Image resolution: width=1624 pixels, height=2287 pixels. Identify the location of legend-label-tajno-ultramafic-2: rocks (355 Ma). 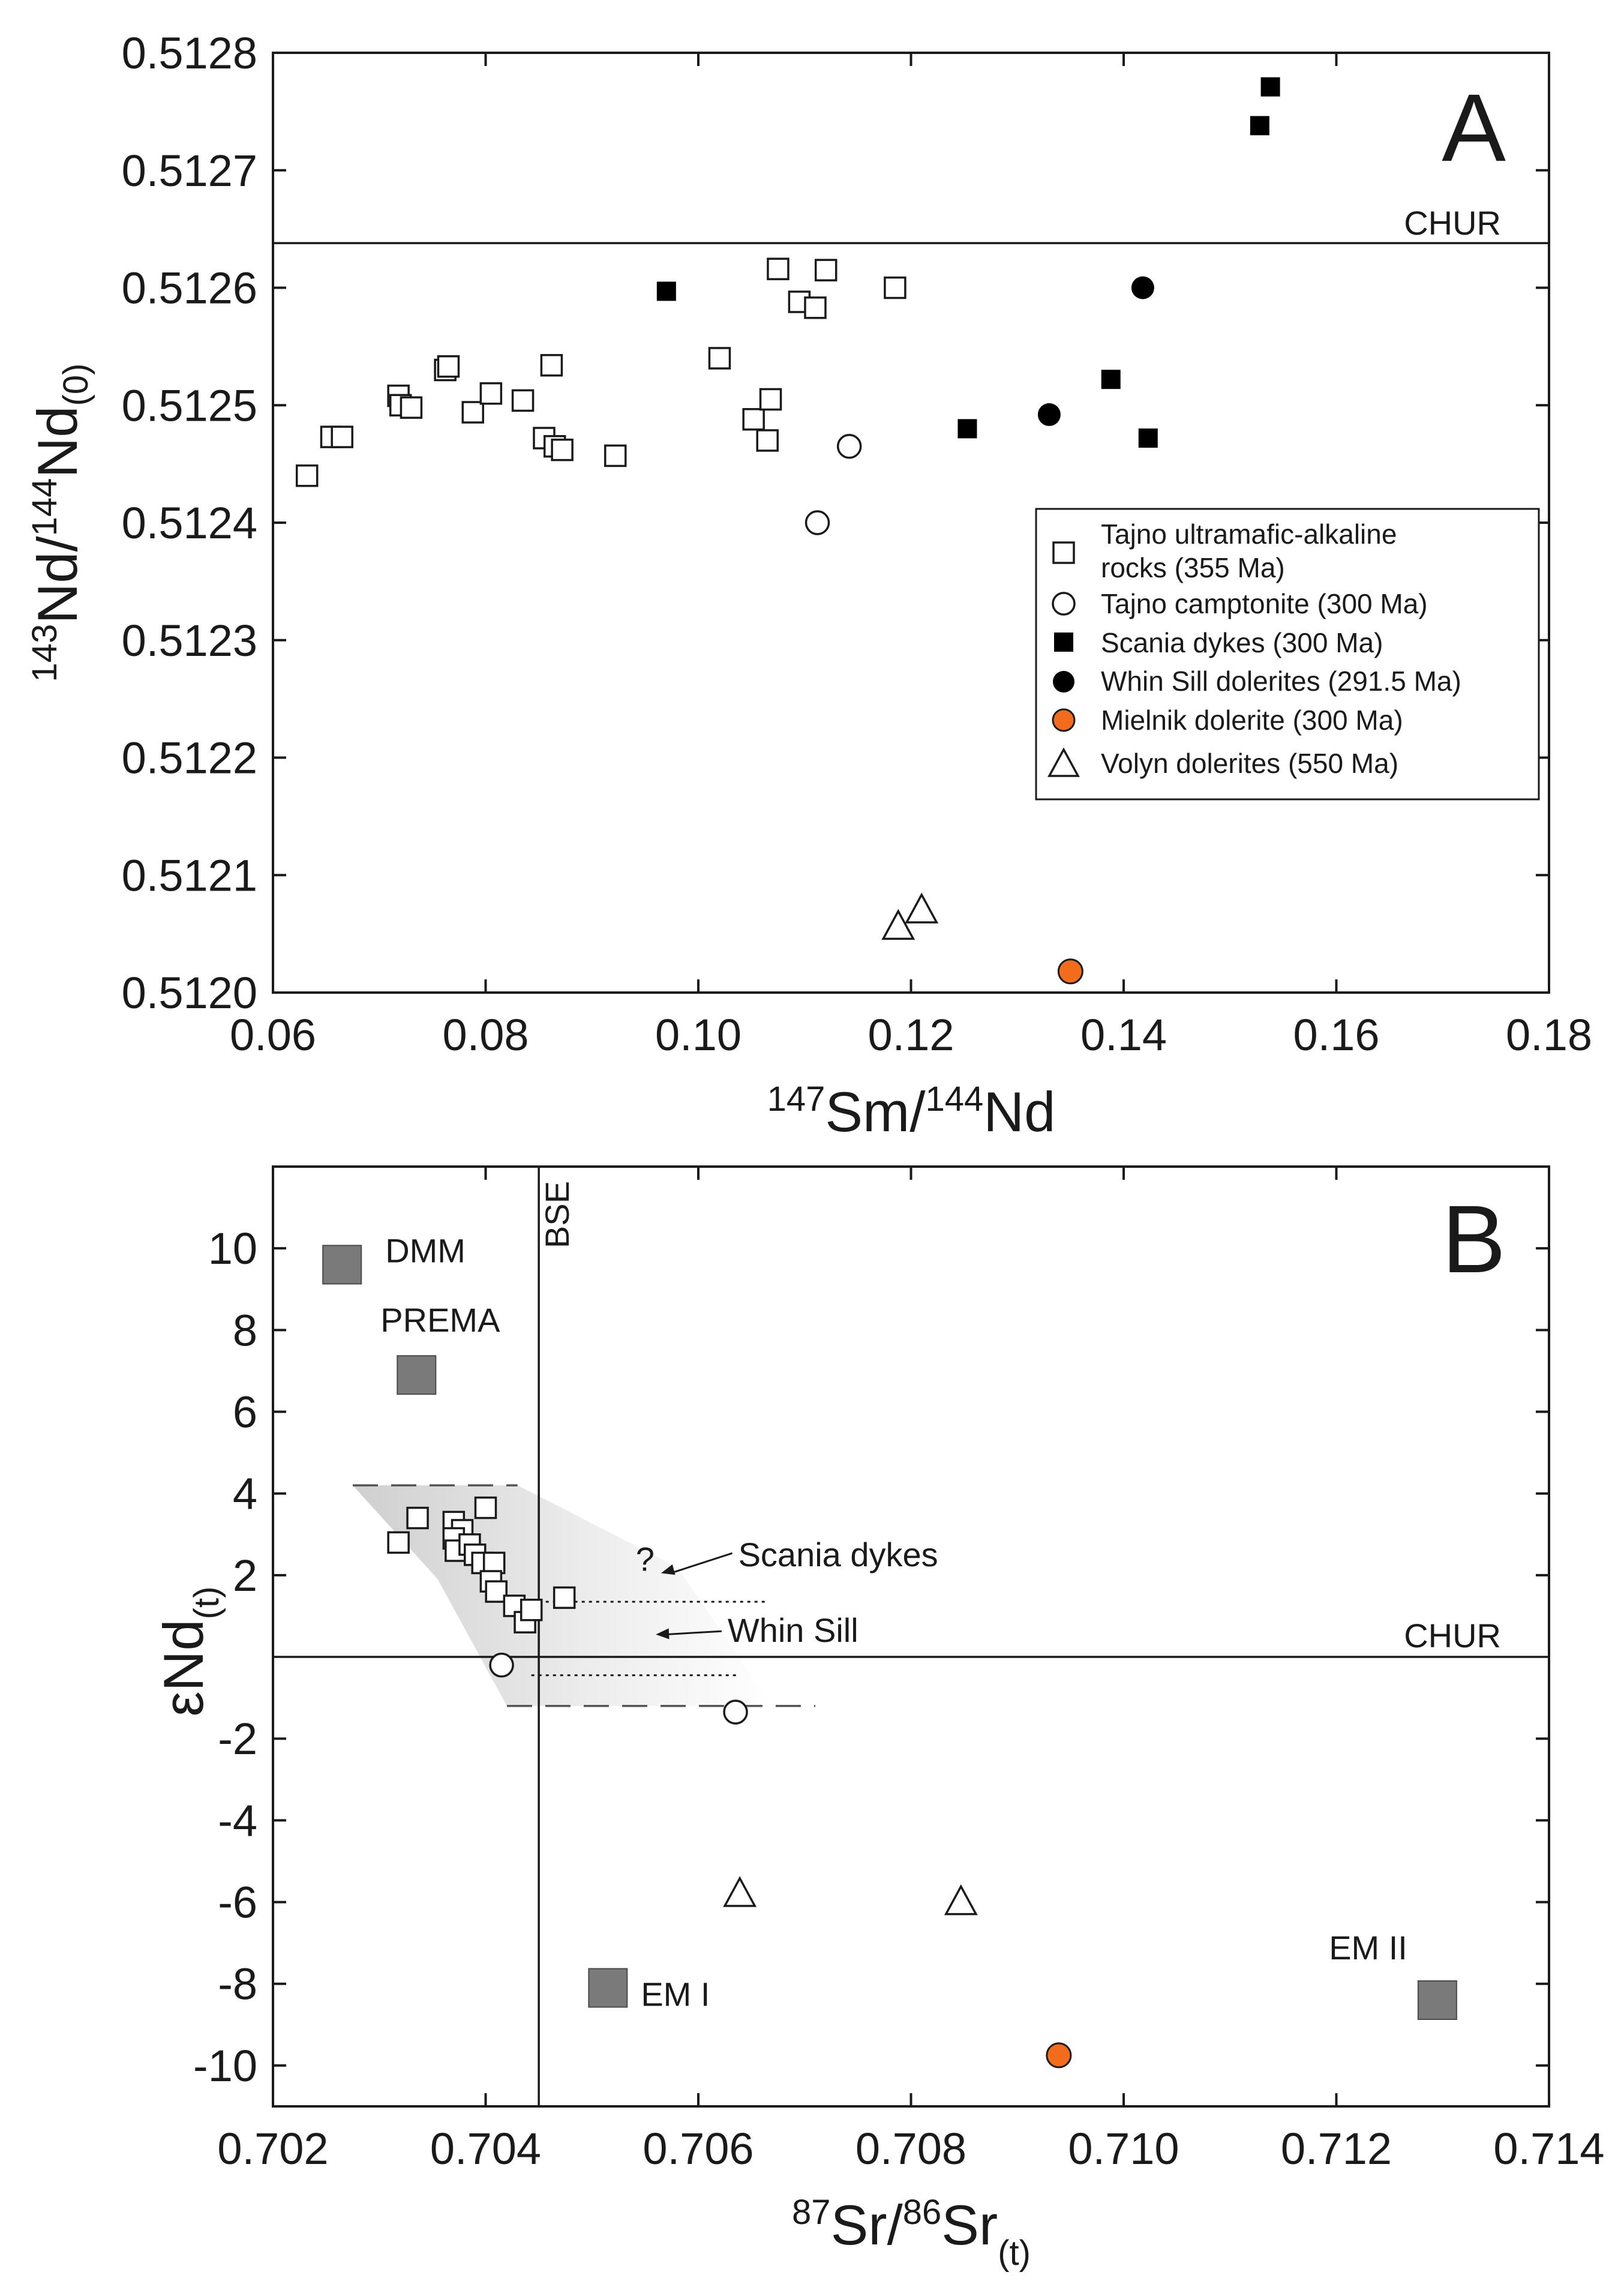
(1193, 567).